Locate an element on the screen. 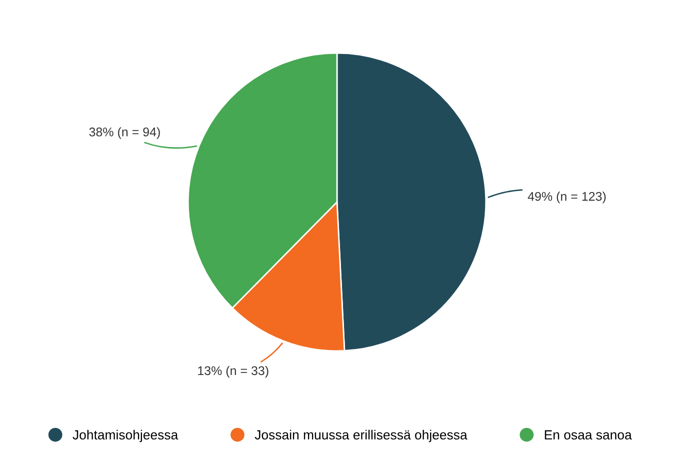 The height and width of the screenshot is (454, 674). data-label: 13% (n = 33) is located at coordinates (233, 372).